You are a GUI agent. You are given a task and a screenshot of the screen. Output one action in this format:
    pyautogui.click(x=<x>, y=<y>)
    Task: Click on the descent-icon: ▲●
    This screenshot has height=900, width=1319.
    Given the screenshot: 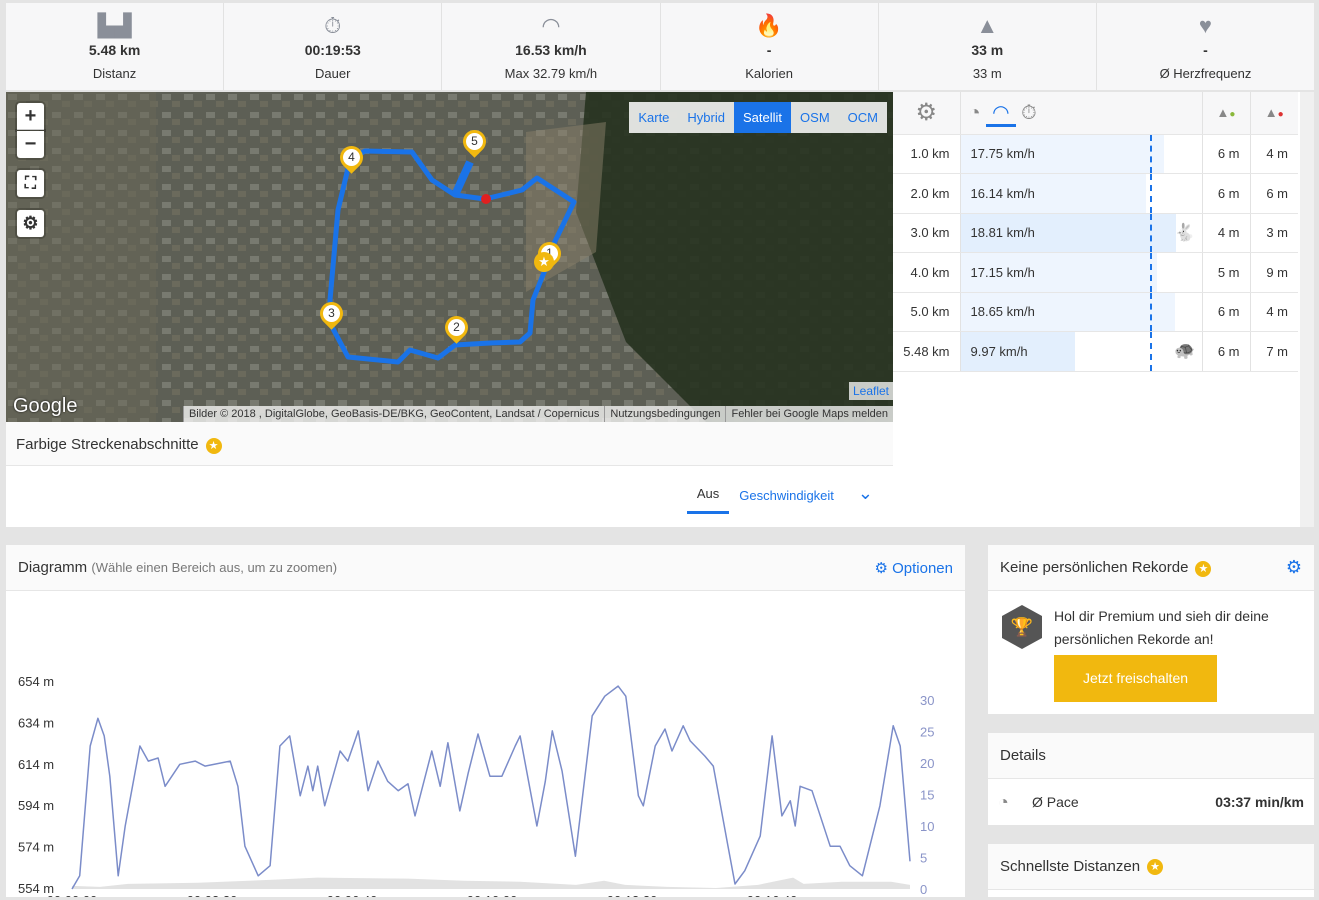 What is the action you would take?
    pyautogui.click(x=1274, y=113)
    